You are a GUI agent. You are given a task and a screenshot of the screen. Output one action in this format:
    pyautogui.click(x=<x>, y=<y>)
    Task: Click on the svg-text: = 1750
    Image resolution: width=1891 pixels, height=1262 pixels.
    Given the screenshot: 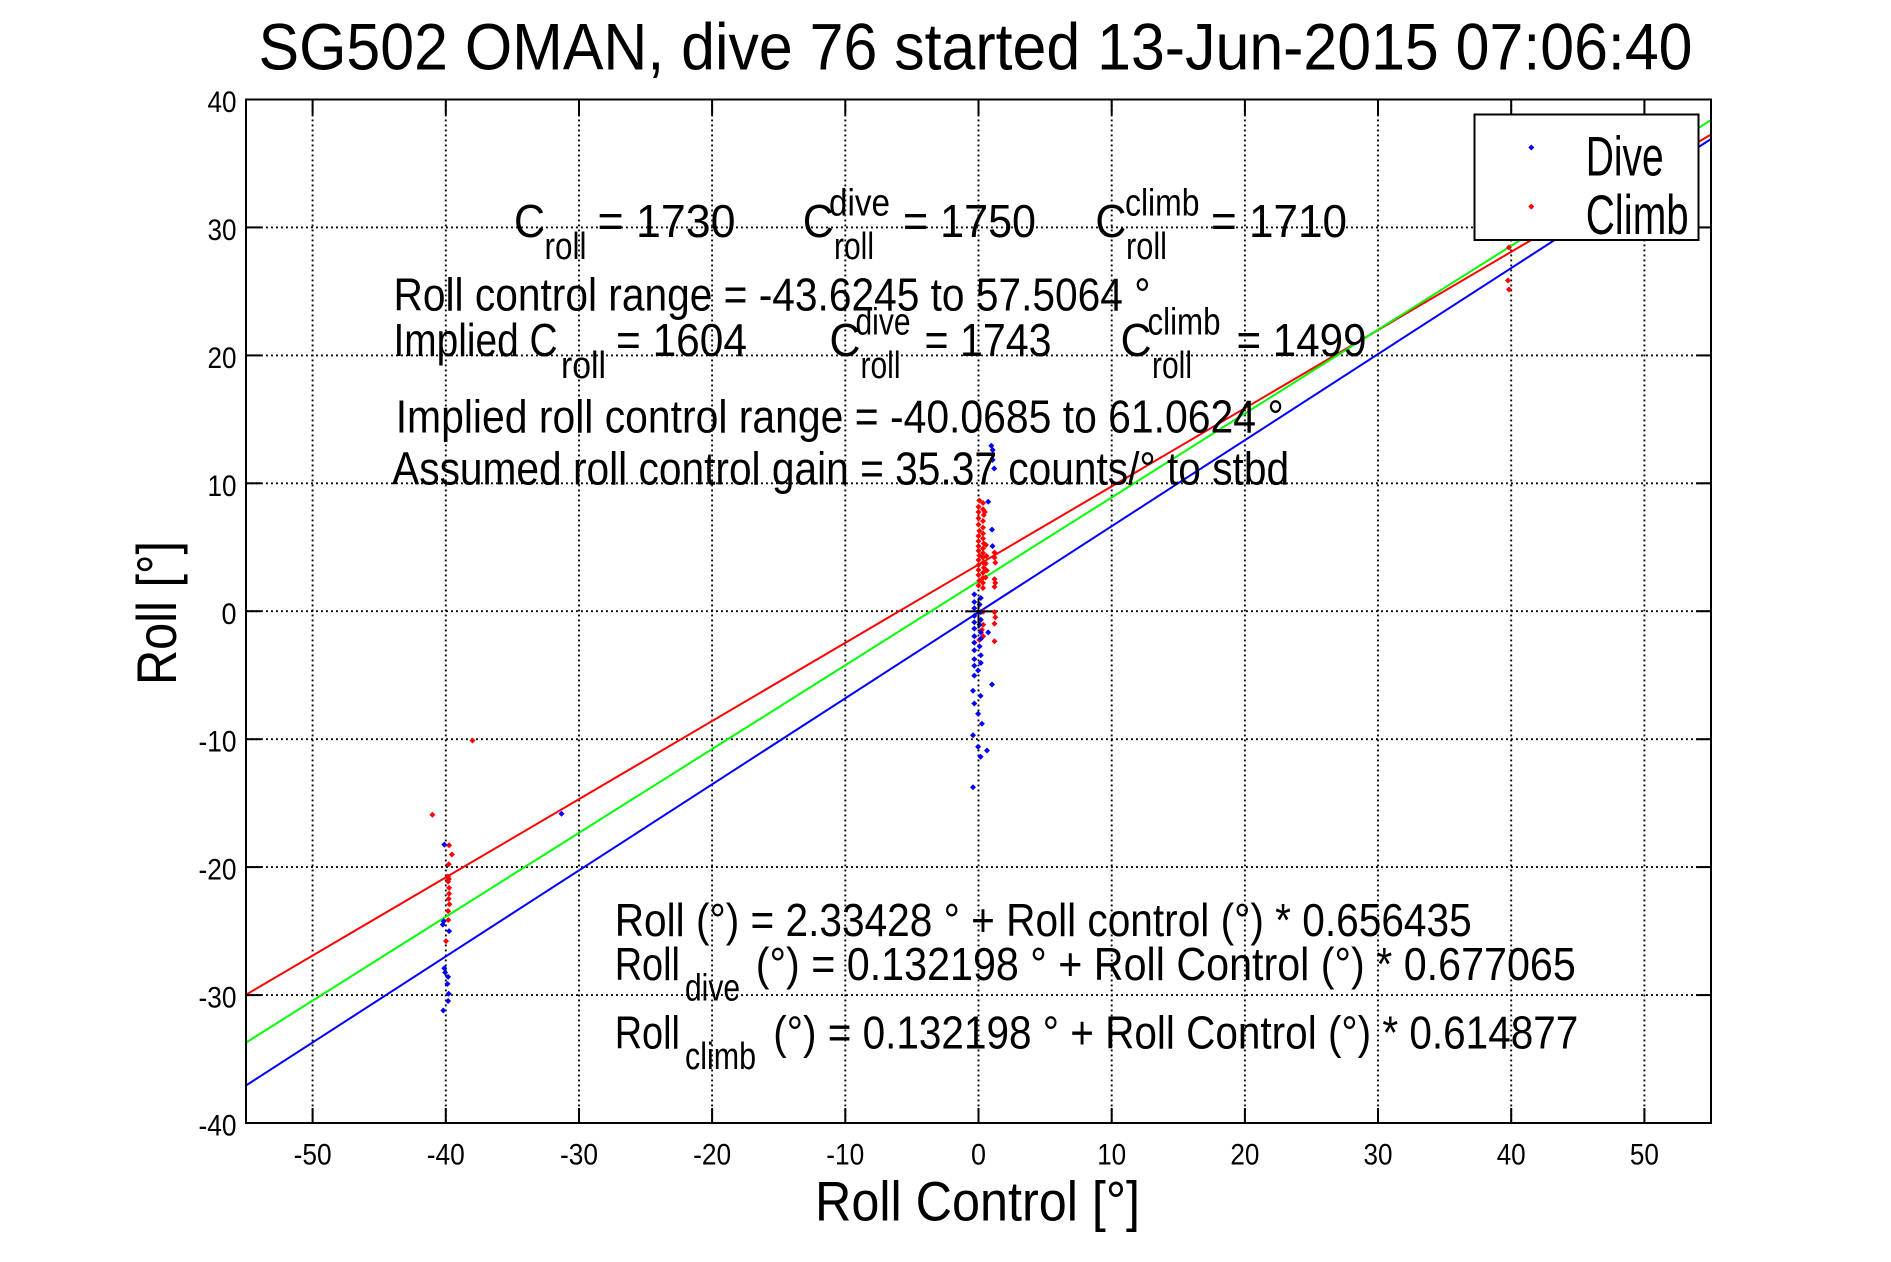 What is the action you would take?
    pyautogui.click(x=969, y=221)
    